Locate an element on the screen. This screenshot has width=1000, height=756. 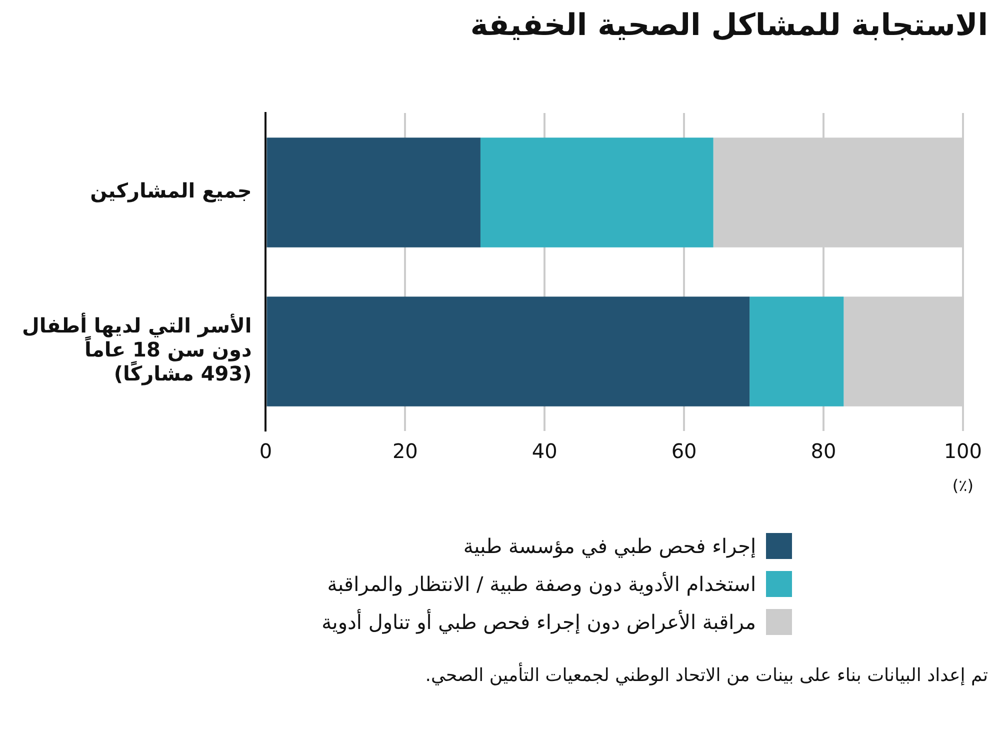
text: تم إعداد البيانات بناء على بينات من الاتحاد الوطني لجمعيات التأمين الصحي. is located at coordinates (706, 675).